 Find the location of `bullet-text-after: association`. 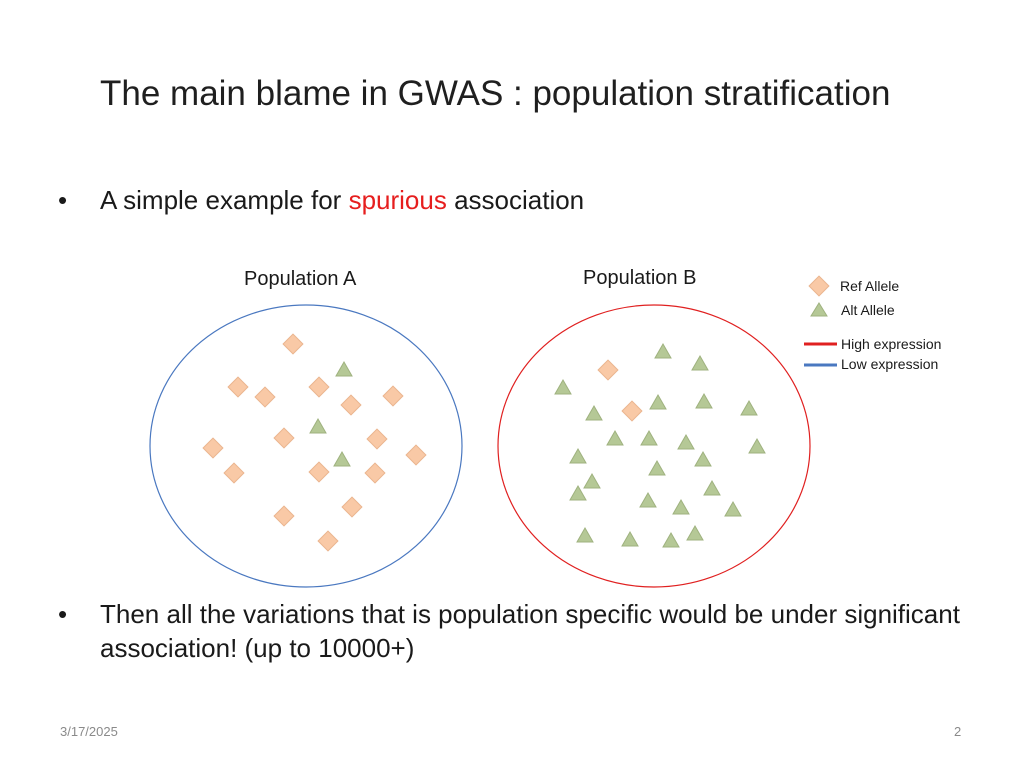

bullet-text-after: association is located at coordinates (515, 200).